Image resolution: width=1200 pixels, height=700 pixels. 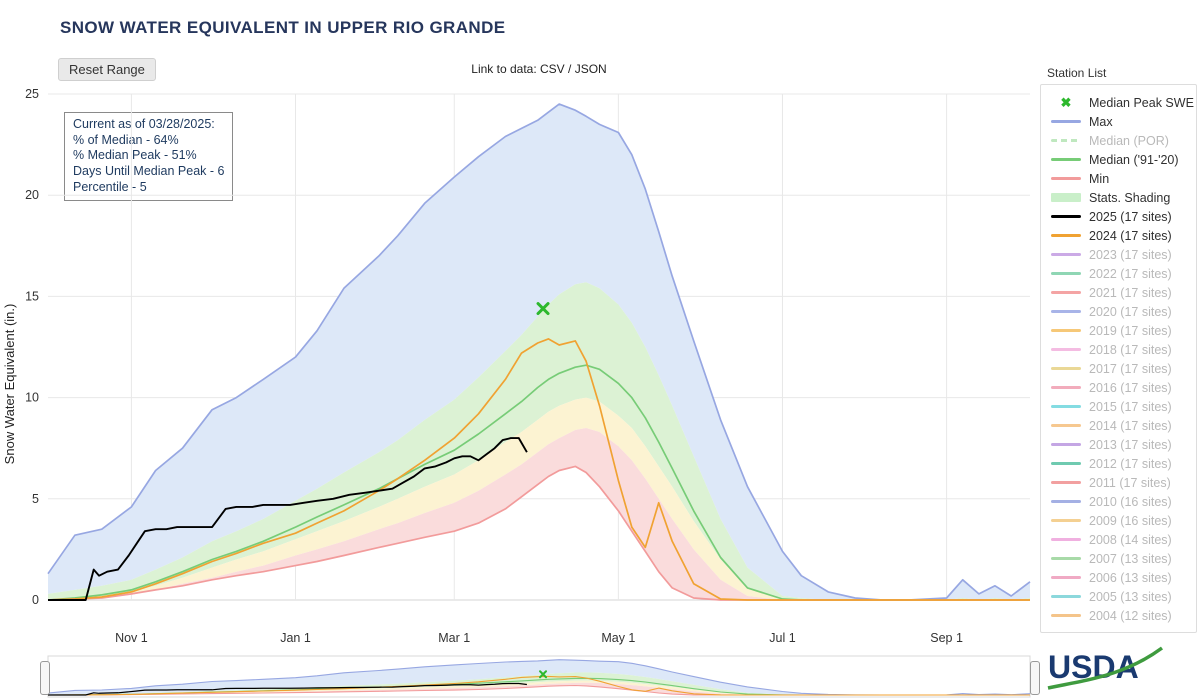 I want to click on annotation-line: Percentile - 5, so click(x=110, y=186).